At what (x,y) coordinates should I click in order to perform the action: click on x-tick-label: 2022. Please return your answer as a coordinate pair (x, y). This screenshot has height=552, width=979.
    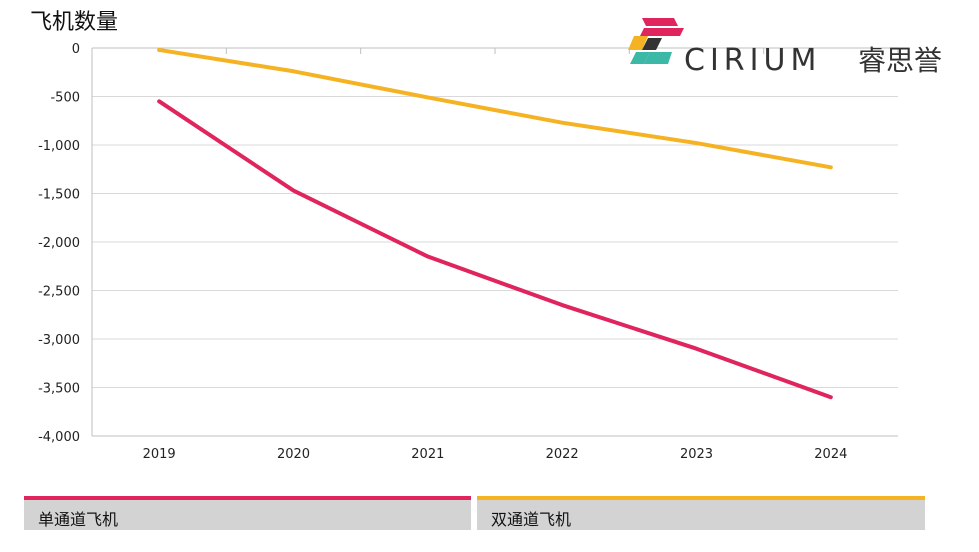
    Looking at the image, I should click on (562, 454).